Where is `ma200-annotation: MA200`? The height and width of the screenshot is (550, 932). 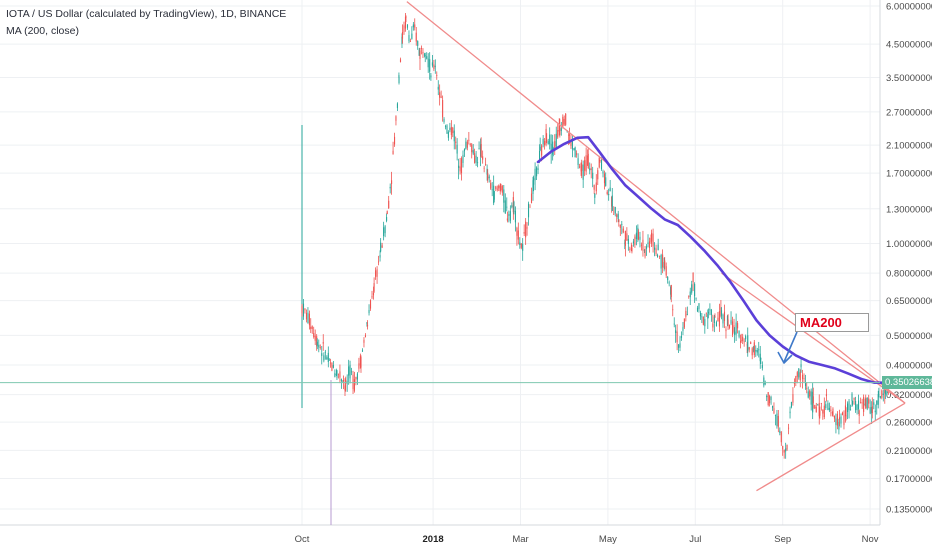
ma200-annotation: MA200 is located at coordinates (832, 322).